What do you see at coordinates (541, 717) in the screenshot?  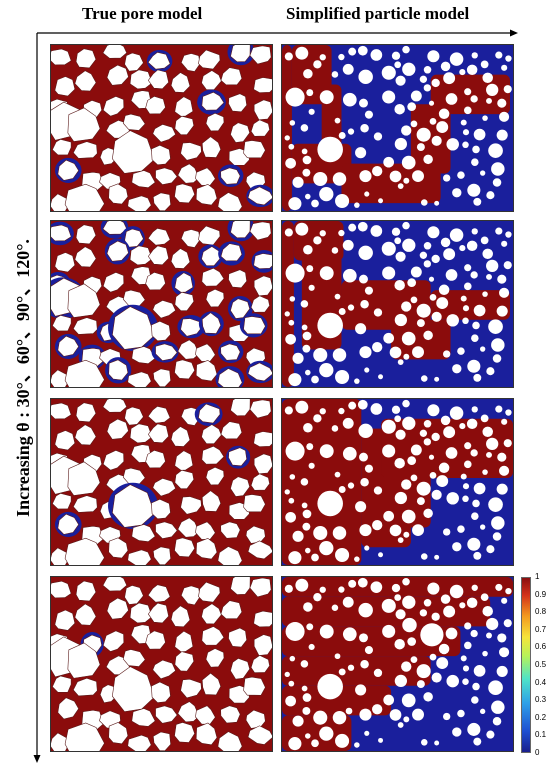 I see `colorbar-tick-label: 0.2` at bounding box center [541, 717].